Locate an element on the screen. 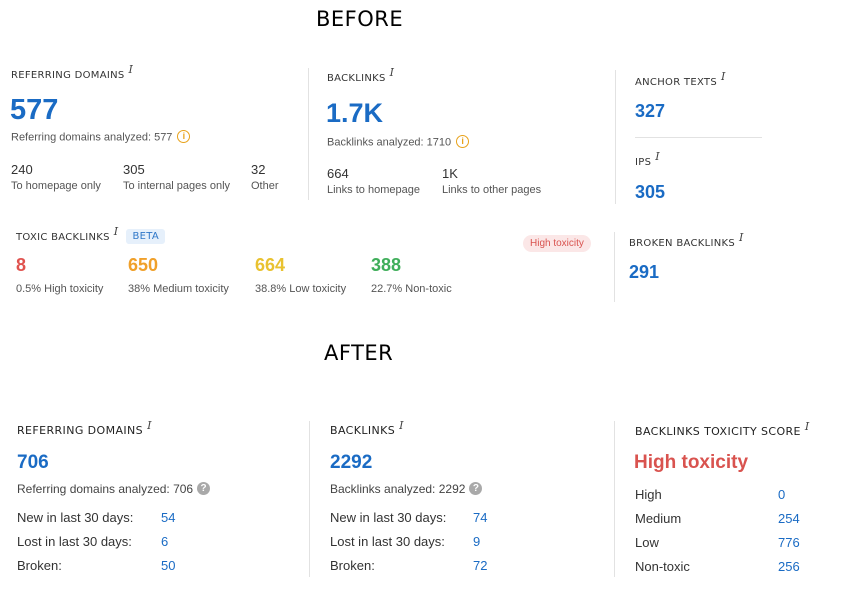 The height and width of the screenshot is (612, 855). toxicity-row-value-high: 0 is located at coordinates (782, 494).